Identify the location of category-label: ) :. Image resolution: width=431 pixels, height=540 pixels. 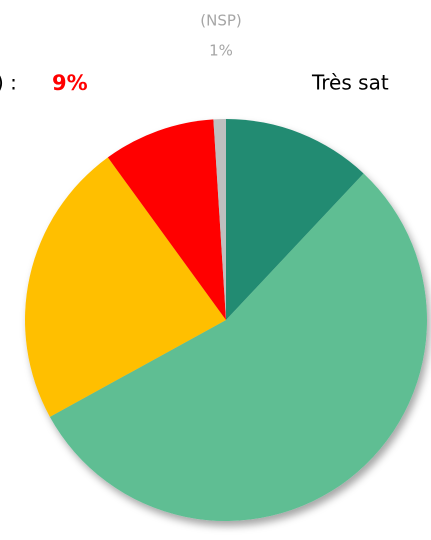
(8, 83).